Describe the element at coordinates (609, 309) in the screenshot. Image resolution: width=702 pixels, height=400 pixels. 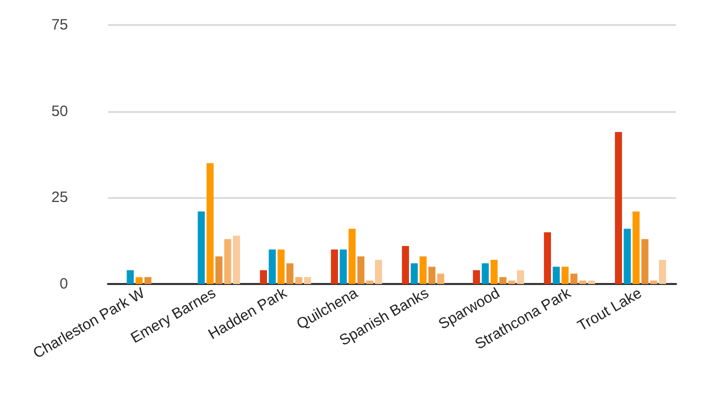
I see `x-tick-label: Trout Lake` at that location.